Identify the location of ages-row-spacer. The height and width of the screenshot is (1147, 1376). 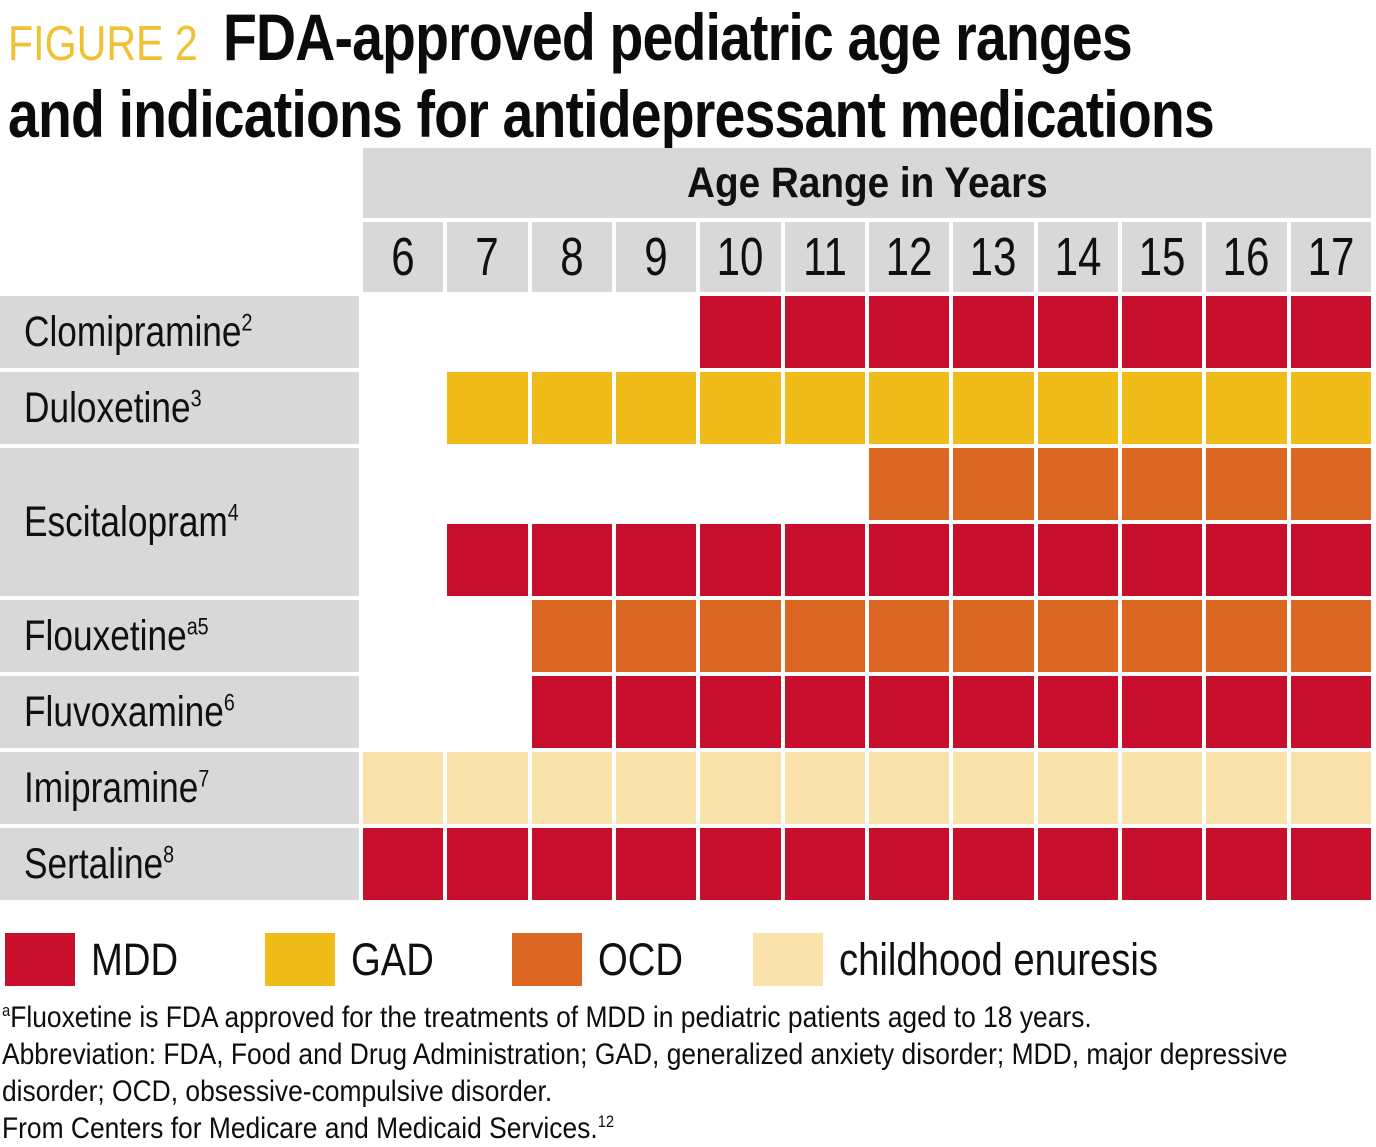
(179, 257).